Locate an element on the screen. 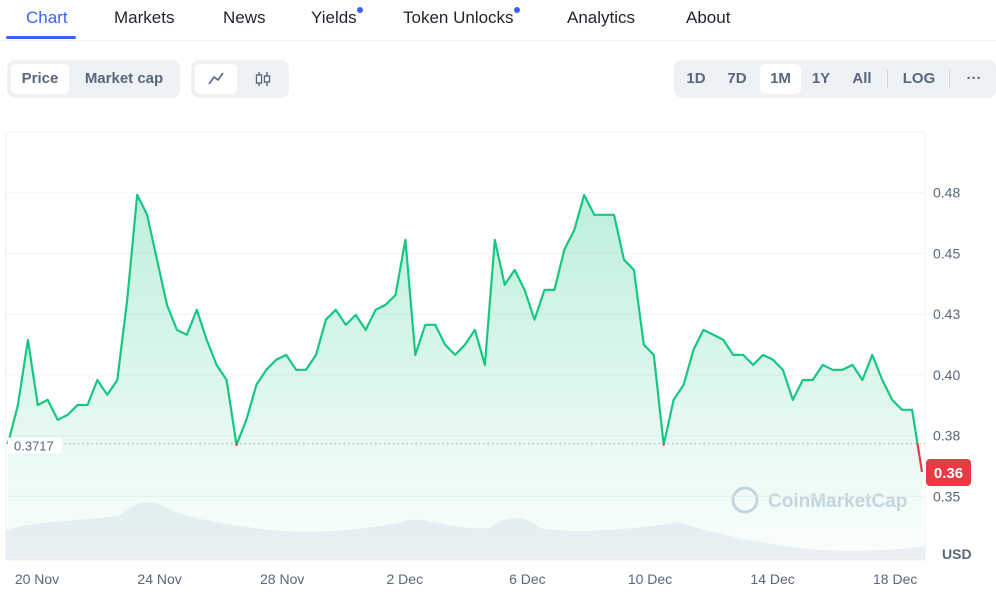  volume-area is located at coordinates (465, 531).